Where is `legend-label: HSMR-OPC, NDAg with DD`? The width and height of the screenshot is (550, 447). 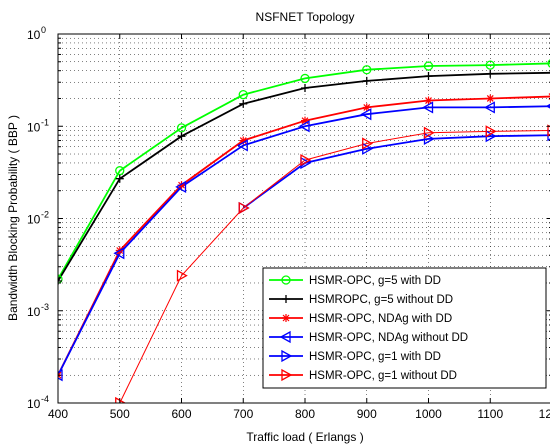 legend-label: HSMR-OPC, NDAg with DD is located at coordinates (380, 319).